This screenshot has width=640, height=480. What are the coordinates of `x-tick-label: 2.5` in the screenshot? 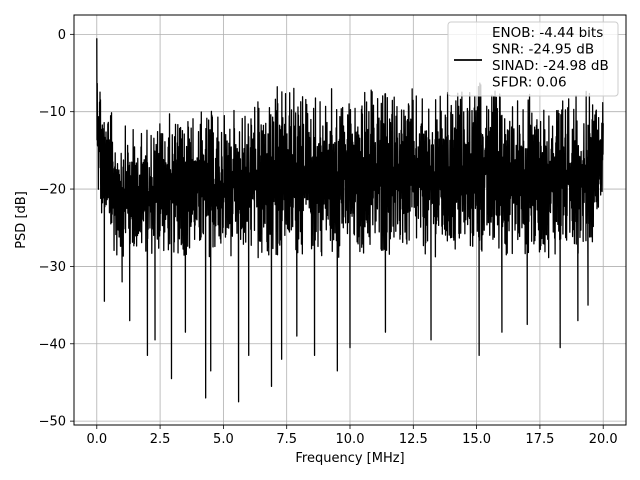 It's located at (160, 439).